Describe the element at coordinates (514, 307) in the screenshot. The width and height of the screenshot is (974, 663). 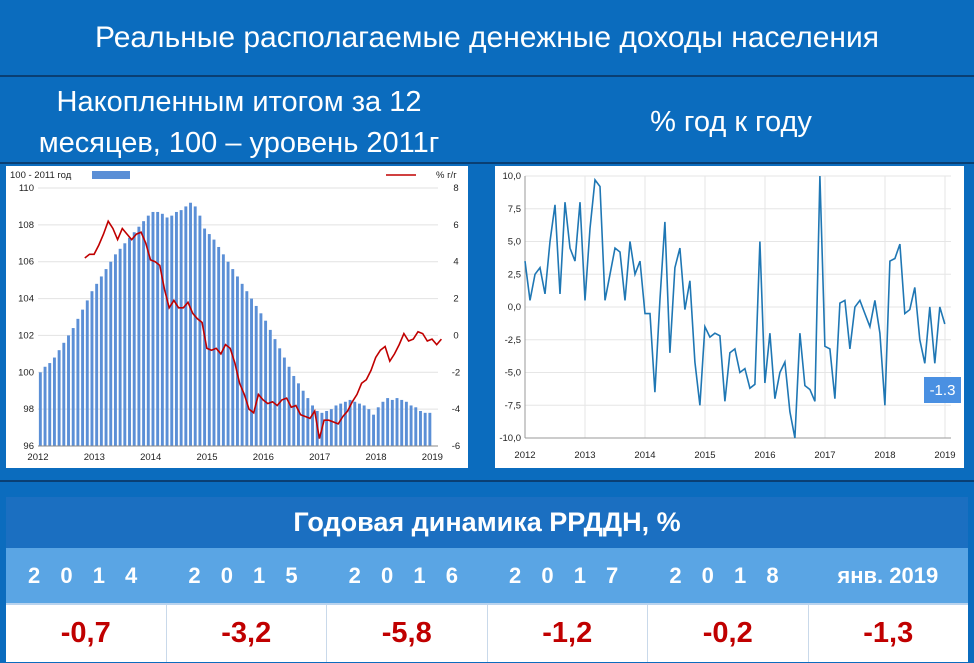
I see `y-tick-label: 0,0` at that location.